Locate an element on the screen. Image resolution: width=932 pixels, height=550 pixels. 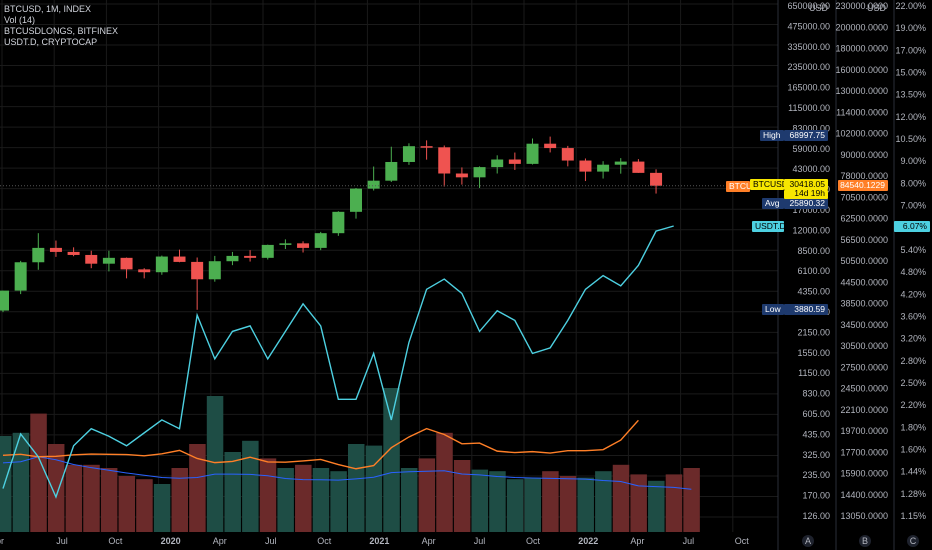
scale1-tick: 475000.00 is located at coordinates (808, 26).